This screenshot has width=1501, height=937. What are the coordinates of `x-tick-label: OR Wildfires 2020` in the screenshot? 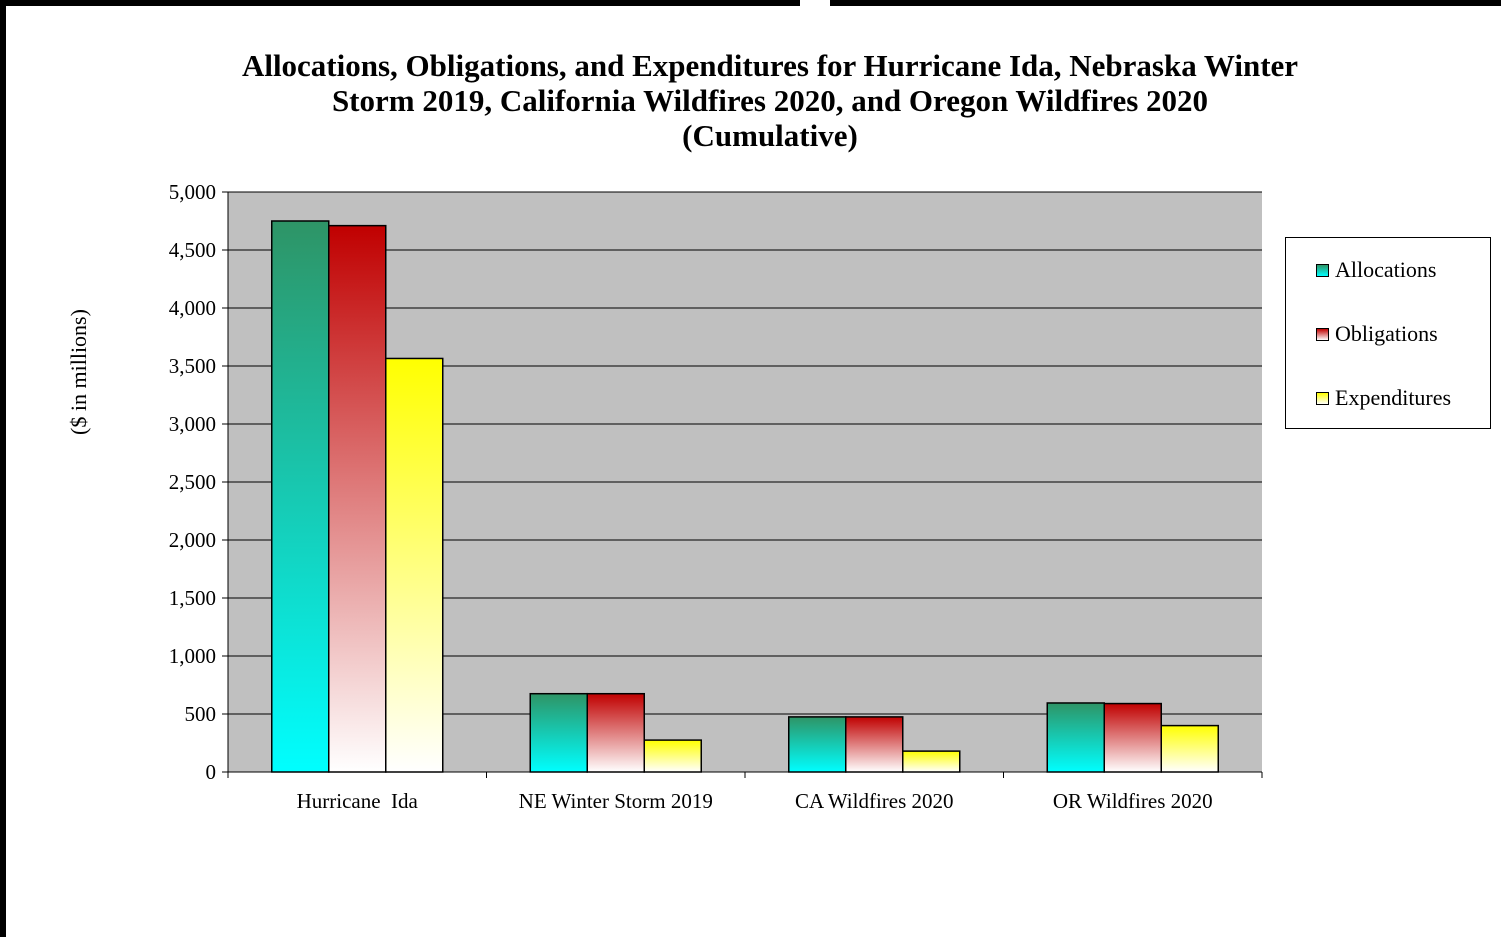 It's located at (1133, 801).